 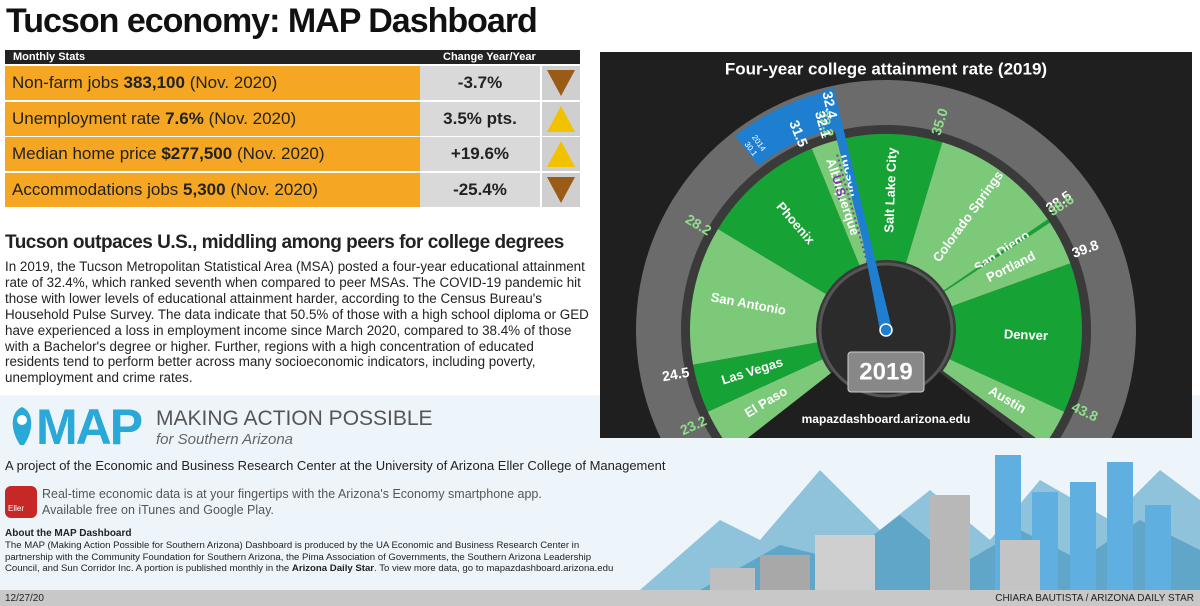 What do you see at coordinates (184, 118) in the screenshot?
I see `stat-value: 7.6%` at bounding box center [184, 118].